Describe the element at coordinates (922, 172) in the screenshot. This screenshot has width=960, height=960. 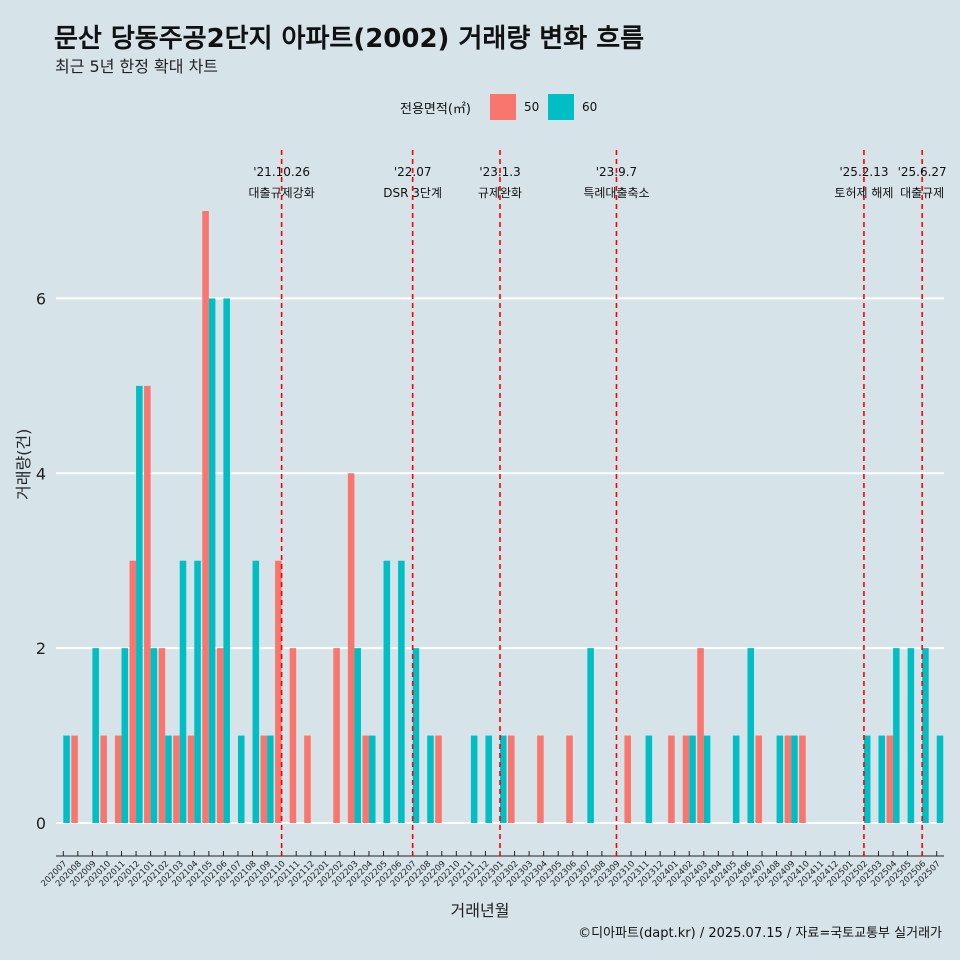
I see `event-date: '25.6.27` at that location.